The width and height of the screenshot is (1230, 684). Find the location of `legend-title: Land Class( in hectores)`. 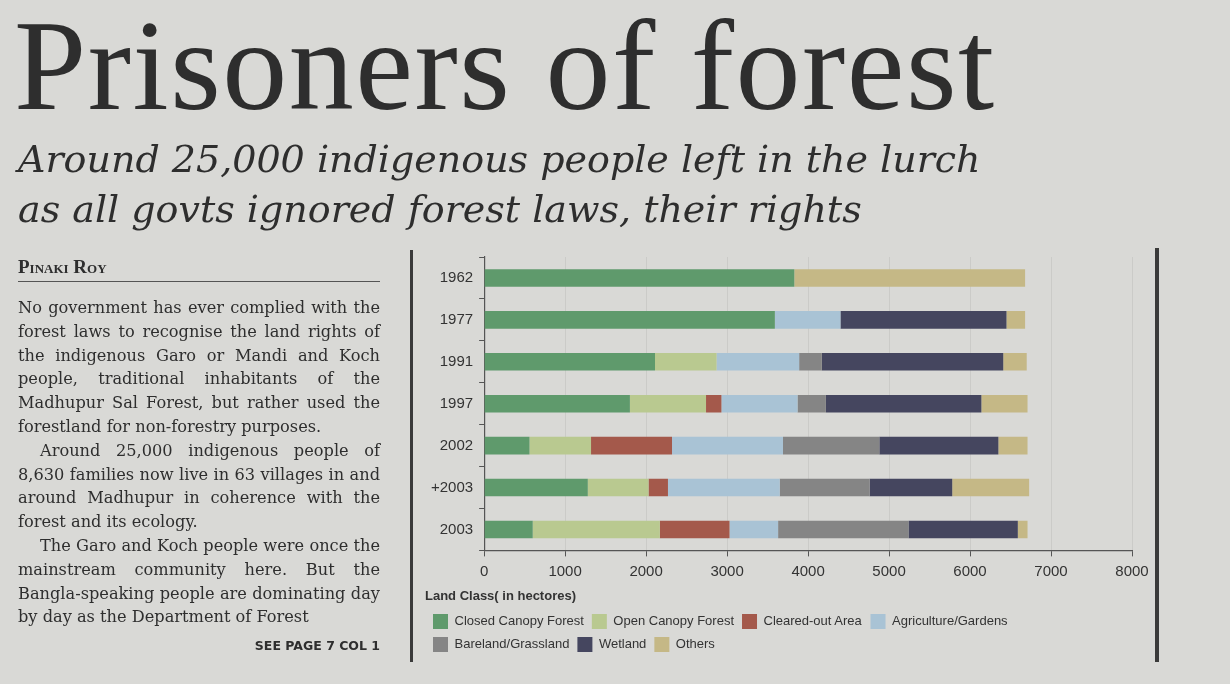

legend-title: Land Class( in hectores) is located at coordinates (500, 596).